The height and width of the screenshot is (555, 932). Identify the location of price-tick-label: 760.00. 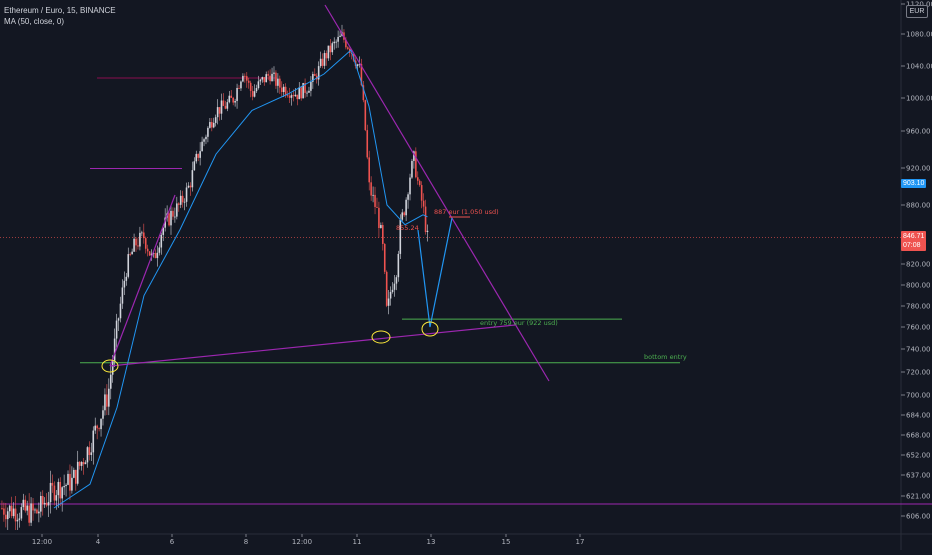
(918, 328).